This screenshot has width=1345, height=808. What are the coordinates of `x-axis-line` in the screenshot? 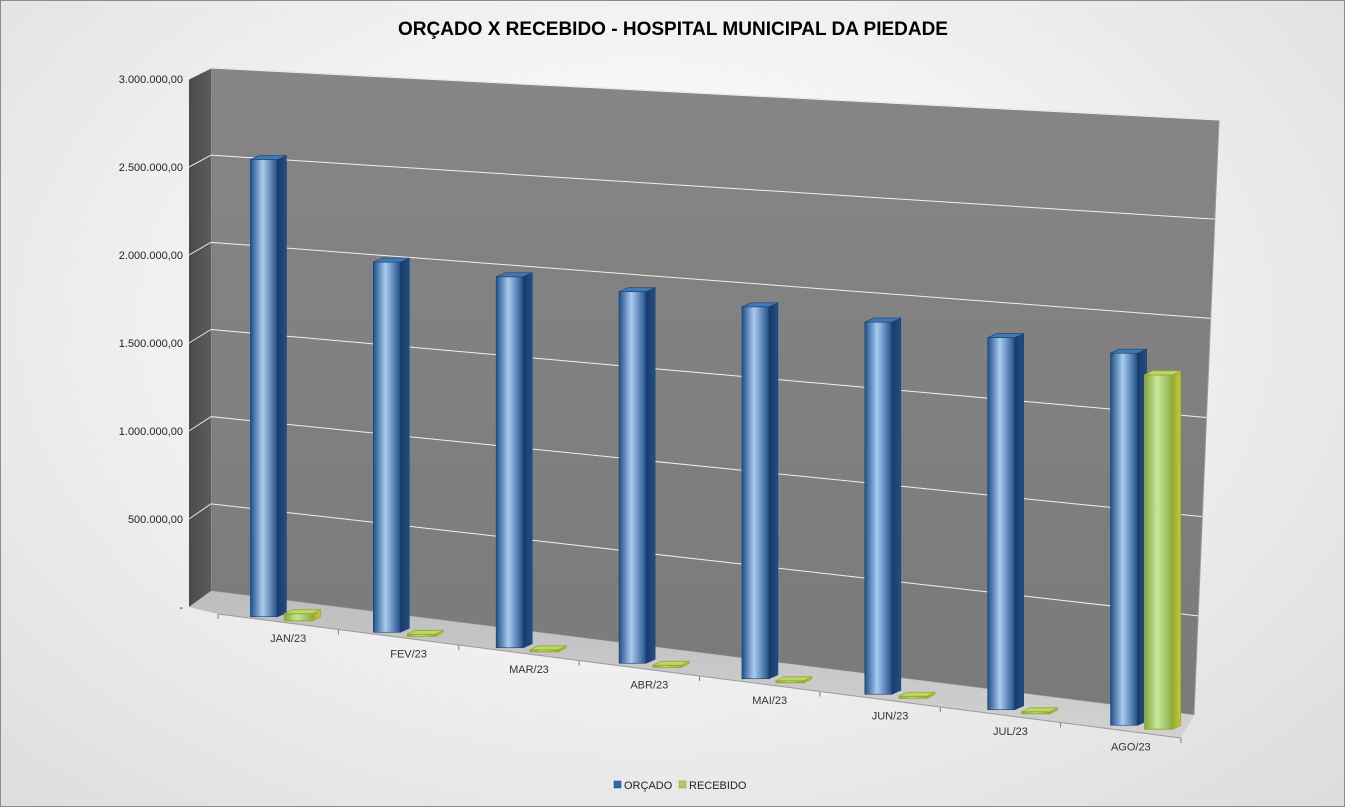 It's located at (699, 676).